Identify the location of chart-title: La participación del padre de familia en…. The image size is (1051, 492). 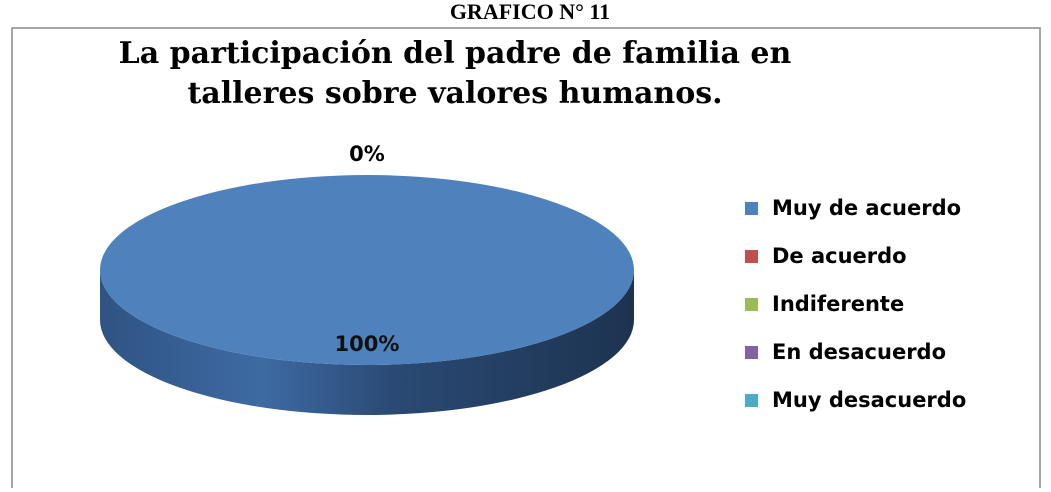
(455, 73).